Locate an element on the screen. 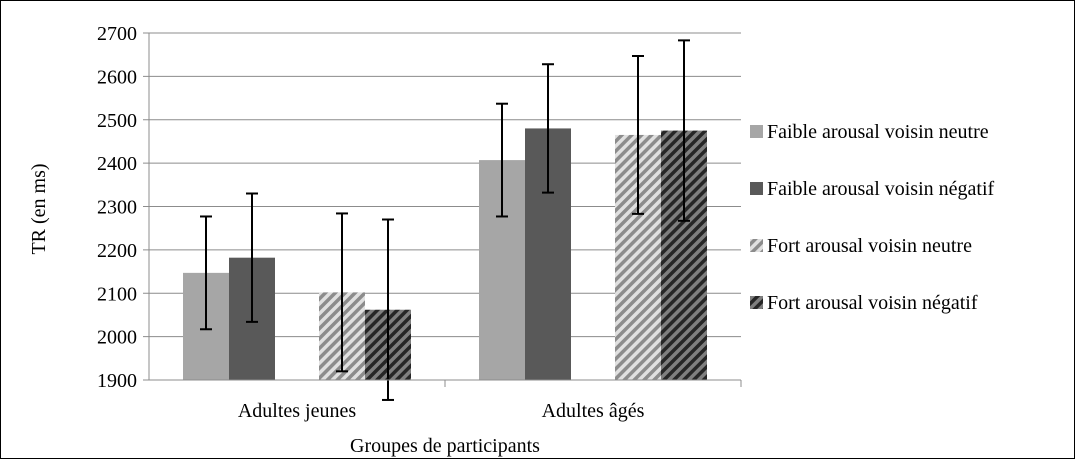 Image resolution: width=1075 pixels, height=460 pixels. y-tick-label: 2500 is located at coordinates (117, 121).